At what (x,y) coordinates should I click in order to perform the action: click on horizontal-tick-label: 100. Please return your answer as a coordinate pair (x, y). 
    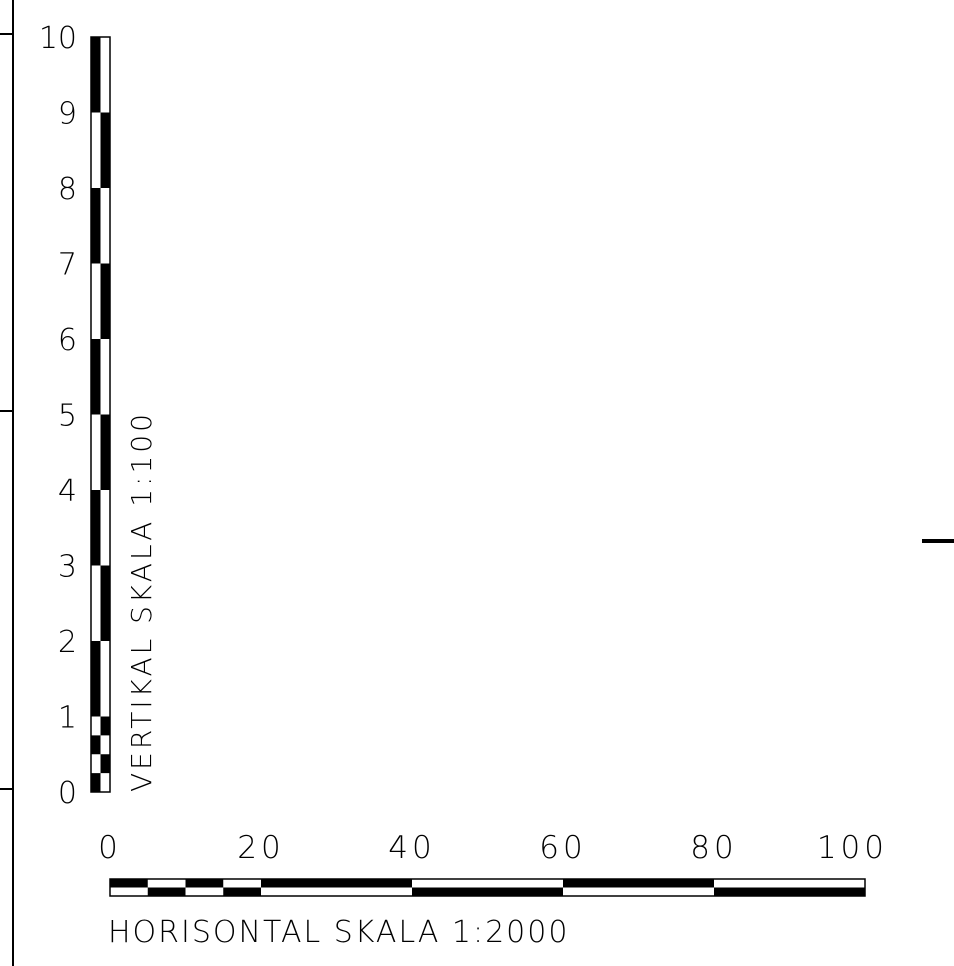
    Looking at the image, I should click on (852, 848).